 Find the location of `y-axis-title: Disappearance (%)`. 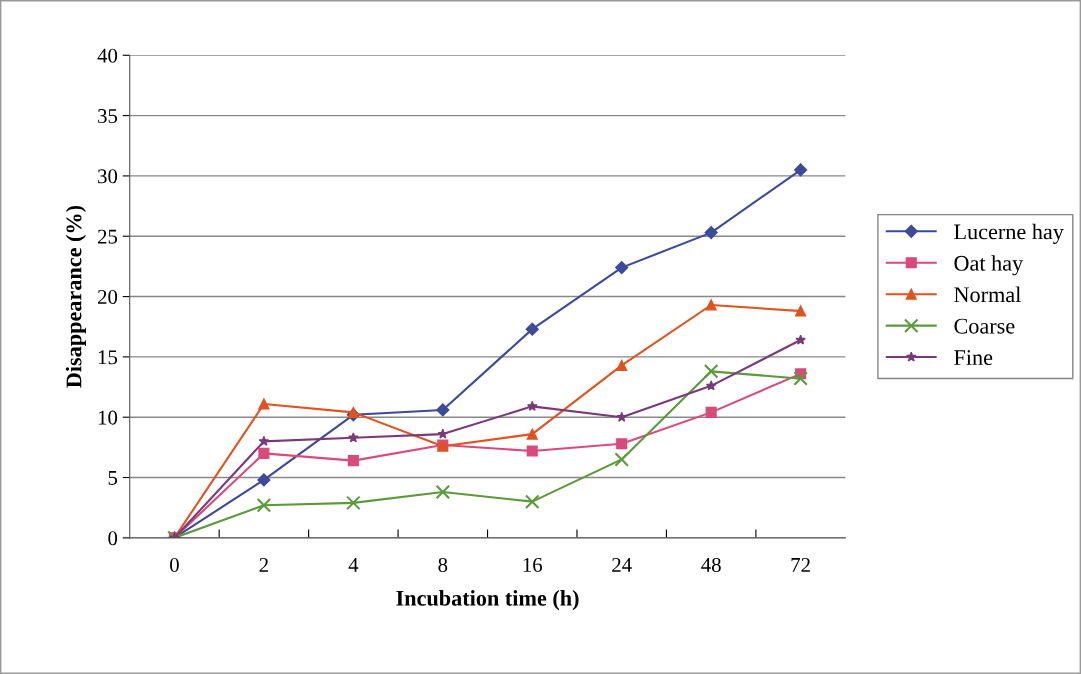

y-axis-title: Disappearance (%) is located at coordinates (75, 296).